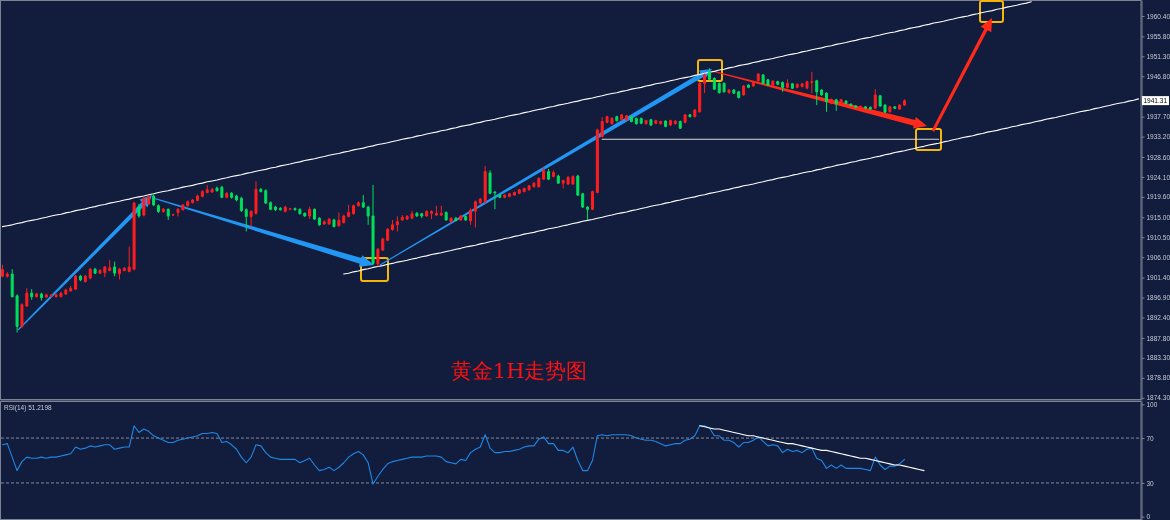 This screenshot has width=1170, height=520. Describe the element at coordinates (519, 371) in the screenshot. I see `text: 黄金1H走势图` at that location.